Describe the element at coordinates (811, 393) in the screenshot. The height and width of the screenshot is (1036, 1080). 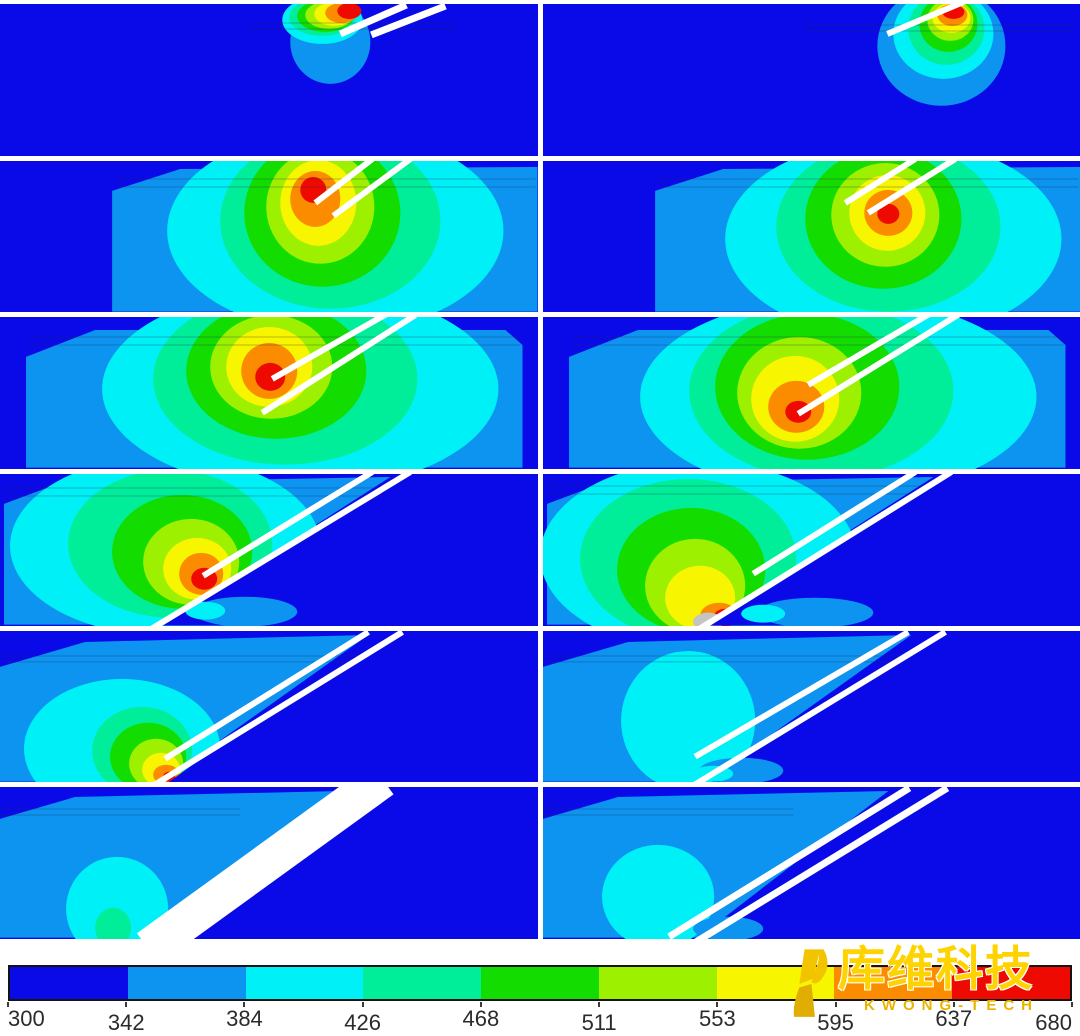
I see `contour-panel-r3c2` at that location.